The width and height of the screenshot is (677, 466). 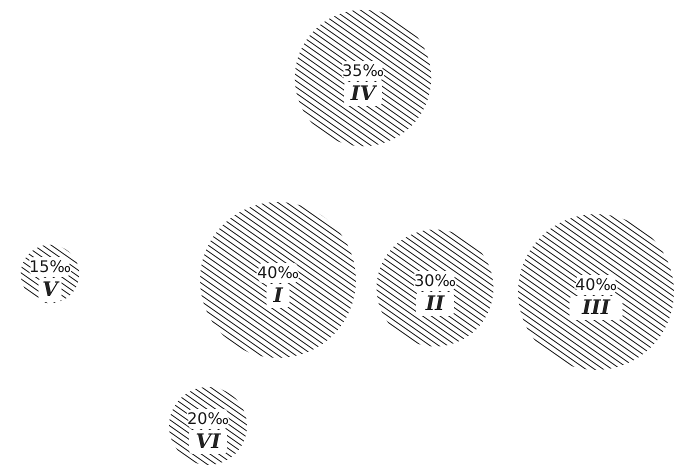 What do you see at coordinates (363, 70) in the screenshot?
I see `data-label: 35‰` at bounding box center [363, 70].